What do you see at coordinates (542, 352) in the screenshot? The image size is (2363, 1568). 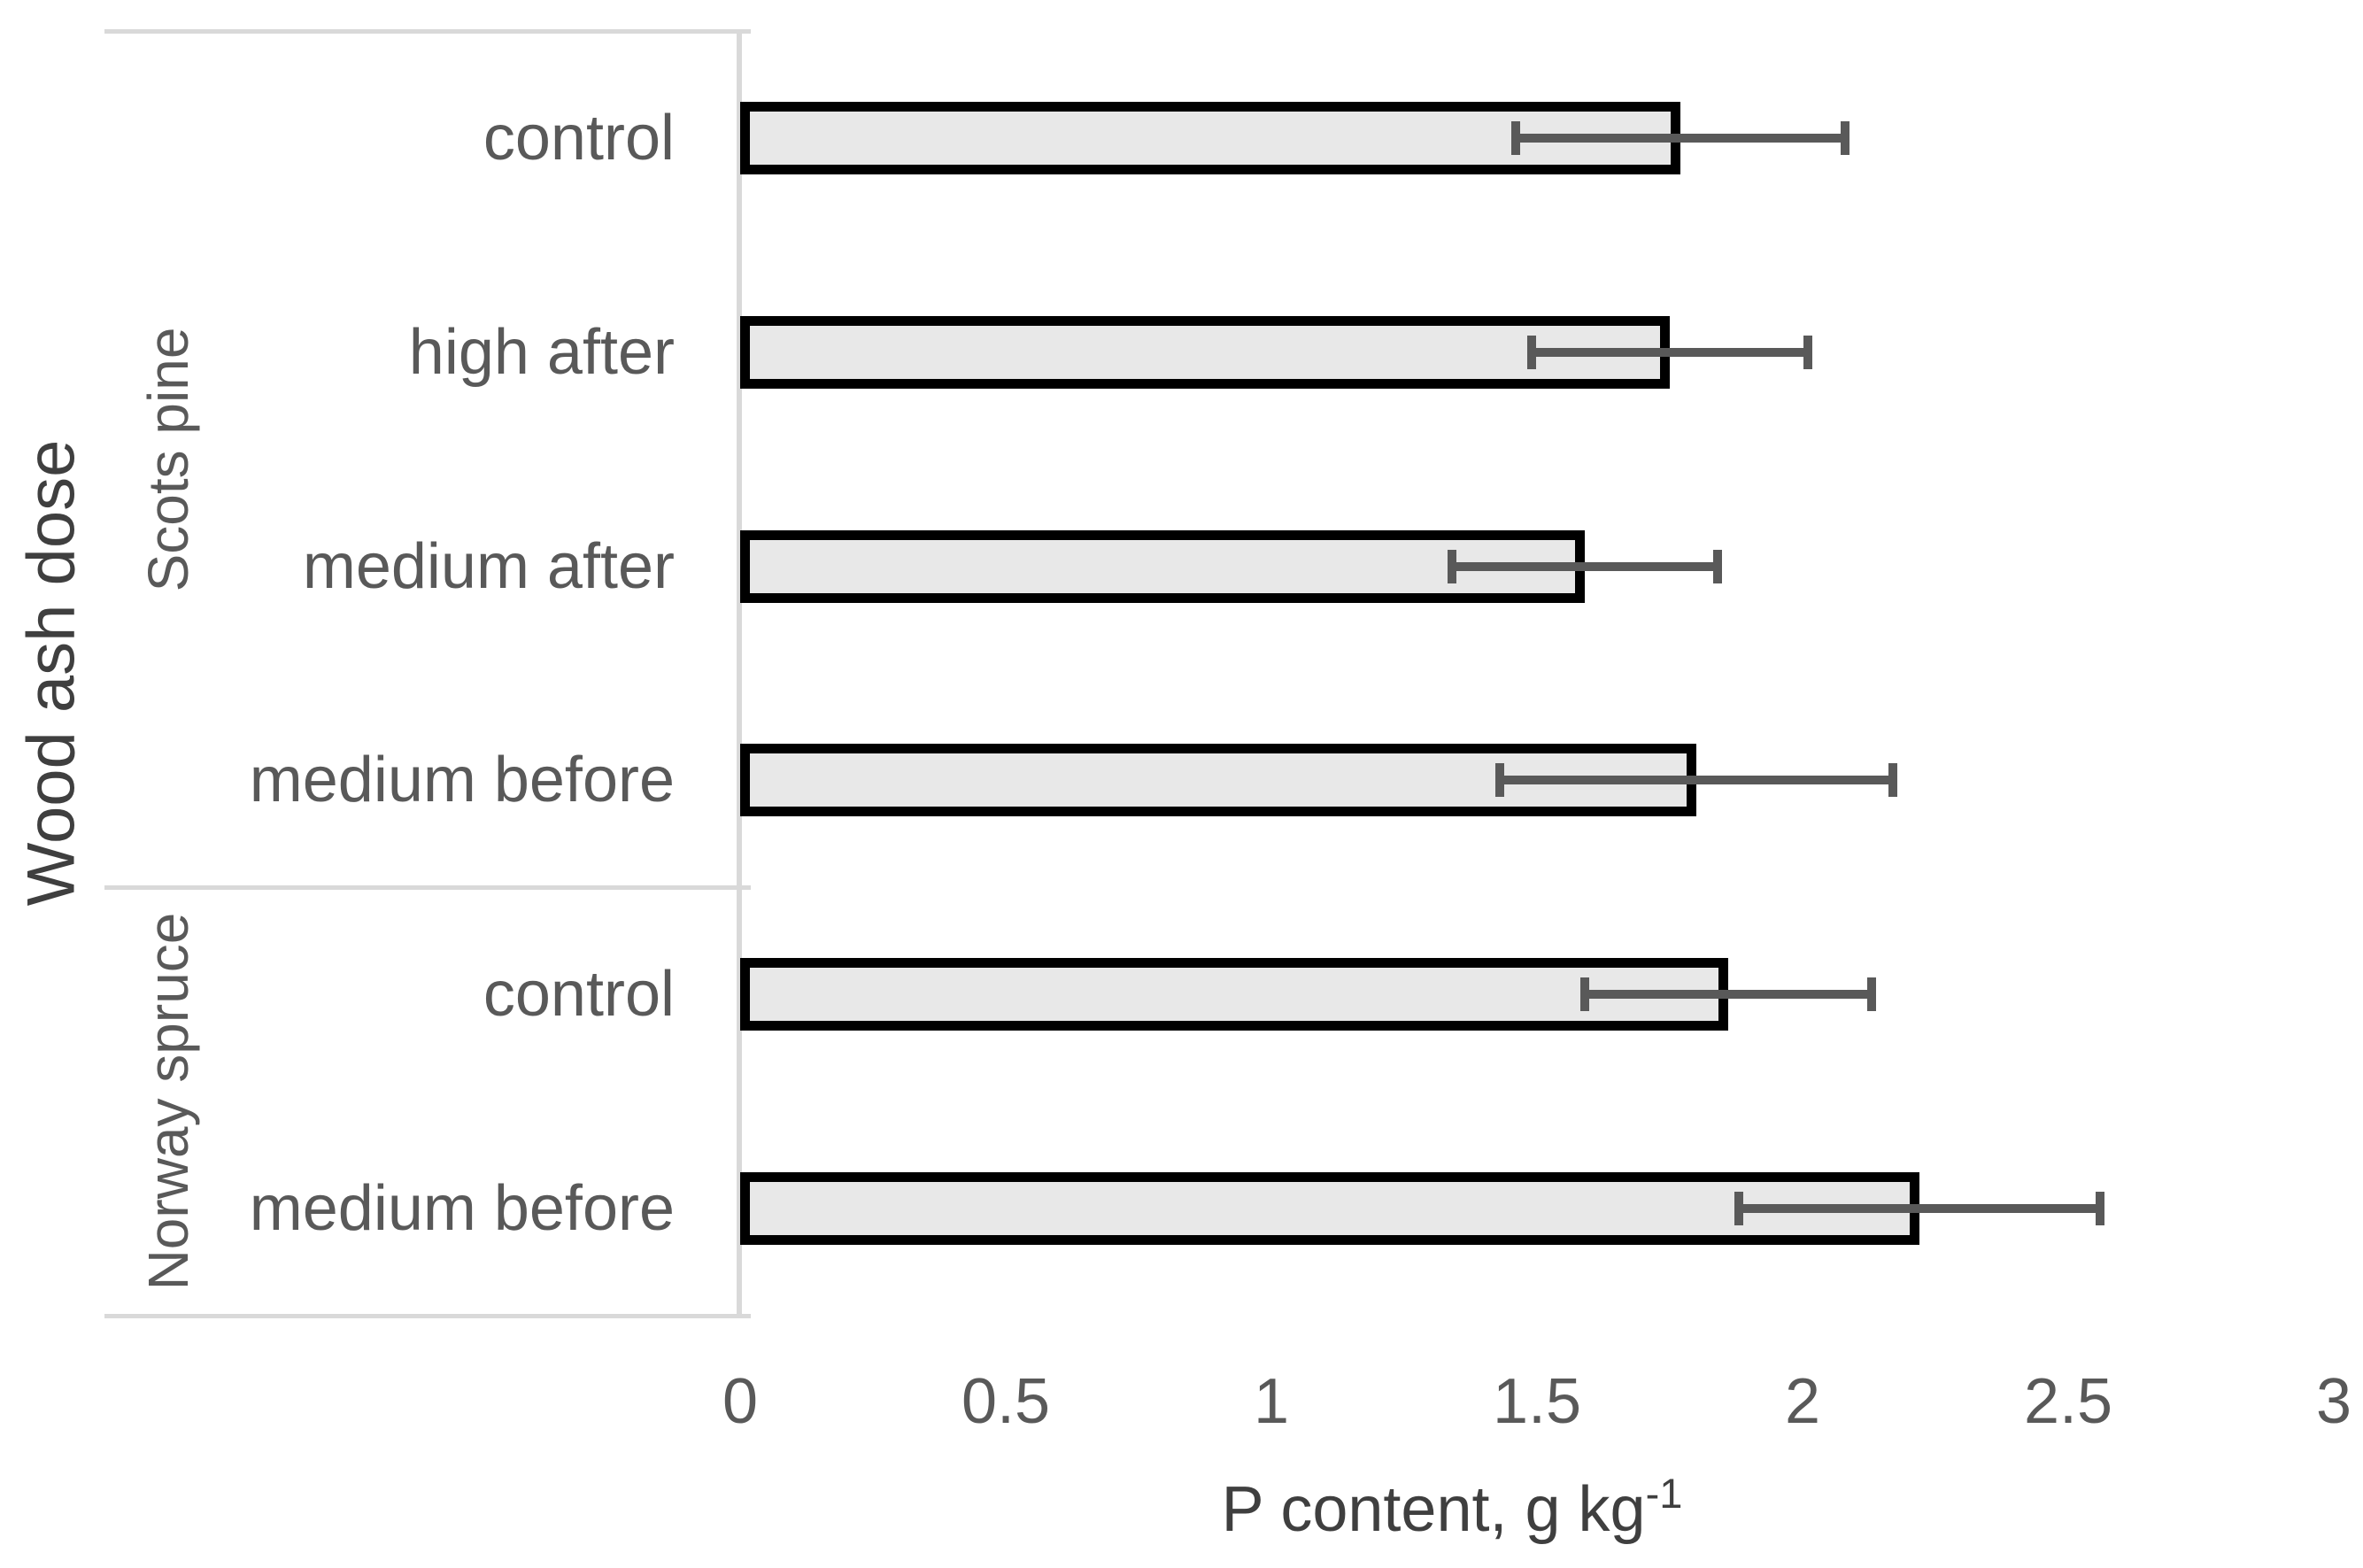 I see `category-label: high after` at bounding box center [542, 352].